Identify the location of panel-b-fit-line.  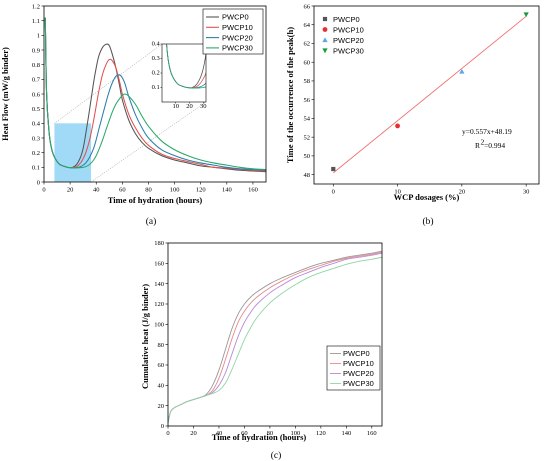
(430, 94).